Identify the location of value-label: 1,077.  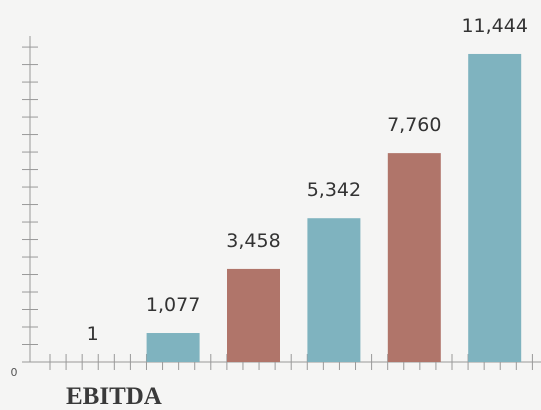
(173, 305).